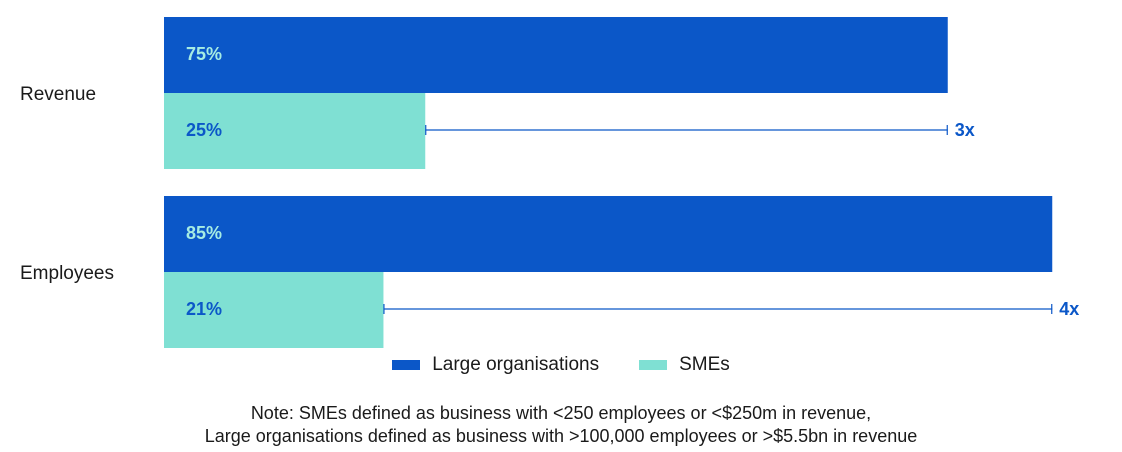  Describe the element at coordinates (704, 364) in the screenshot. I see `legend-label-sme: SMEs` at that location.